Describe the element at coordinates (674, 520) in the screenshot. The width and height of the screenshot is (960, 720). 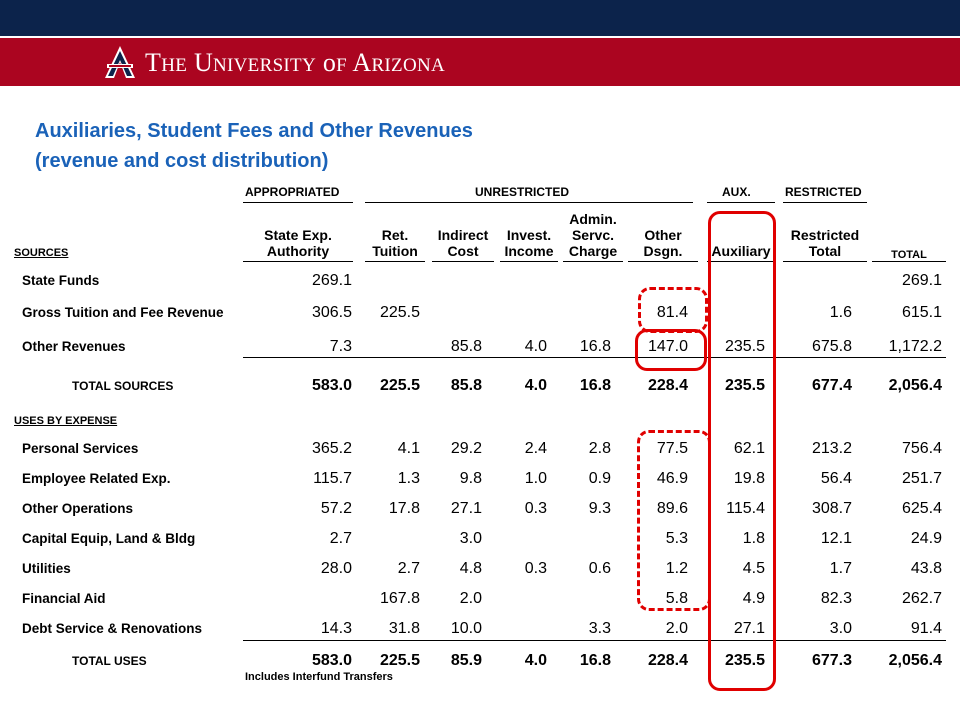
I see `uses-other-dashed-highlight` at that location.